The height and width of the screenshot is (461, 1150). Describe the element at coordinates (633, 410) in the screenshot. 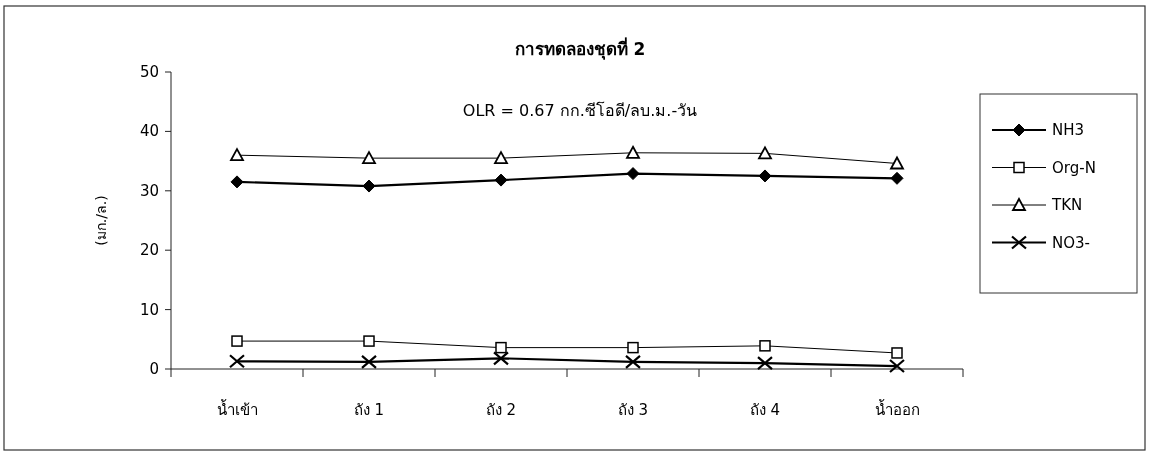

I see `x-tick-label: ถัง 3` at that location.